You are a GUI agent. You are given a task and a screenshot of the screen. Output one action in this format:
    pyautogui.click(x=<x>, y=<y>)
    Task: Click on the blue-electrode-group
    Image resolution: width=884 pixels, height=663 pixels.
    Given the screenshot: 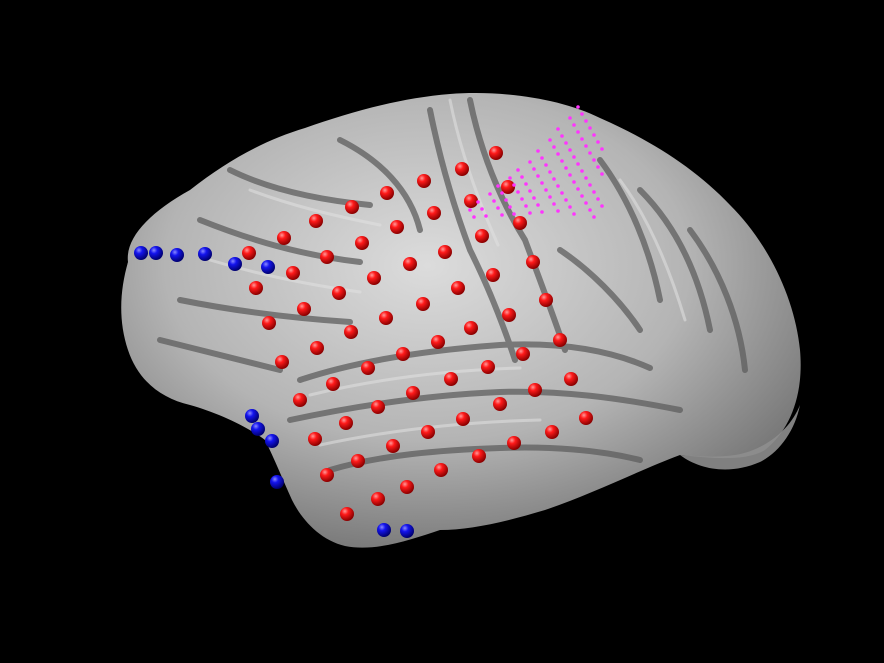 What is the action you would take?
    pyautogui.click(x=274, y=392)
    